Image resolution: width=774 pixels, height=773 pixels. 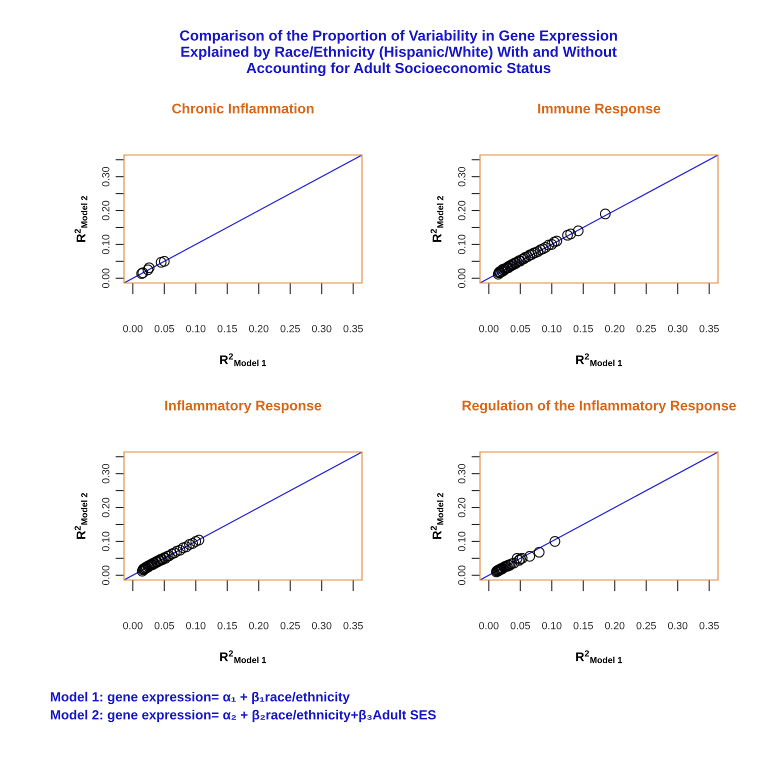 I want to click on chart-title: Inflammatory Response, so click(x=243, y=407).